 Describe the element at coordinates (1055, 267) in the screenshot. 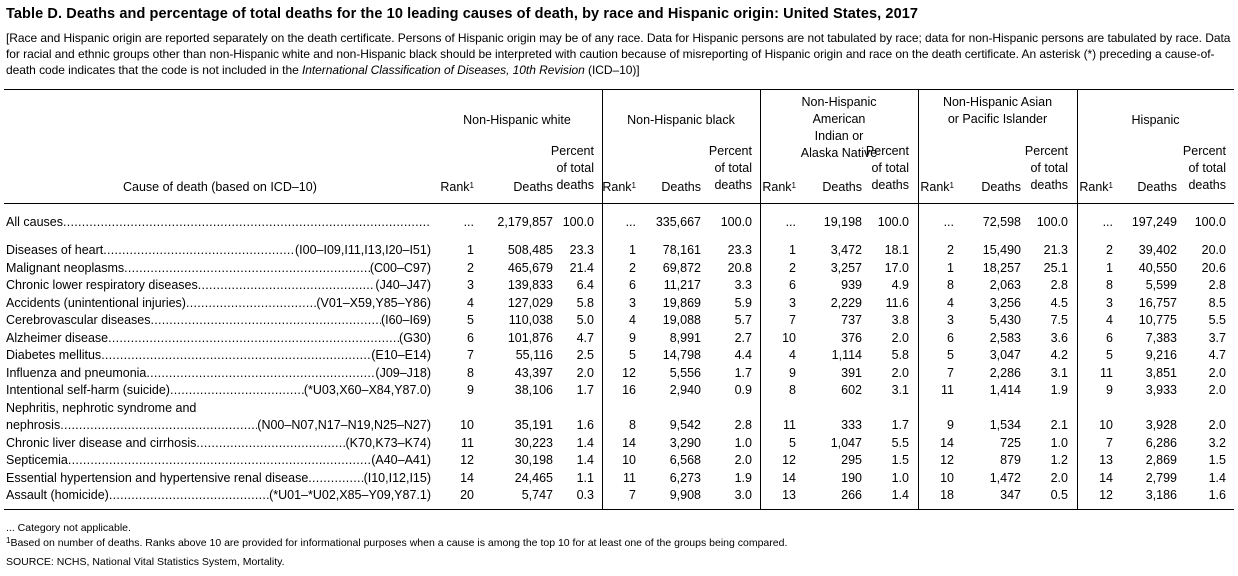

I see `percent-cell: 25.1` at that location.